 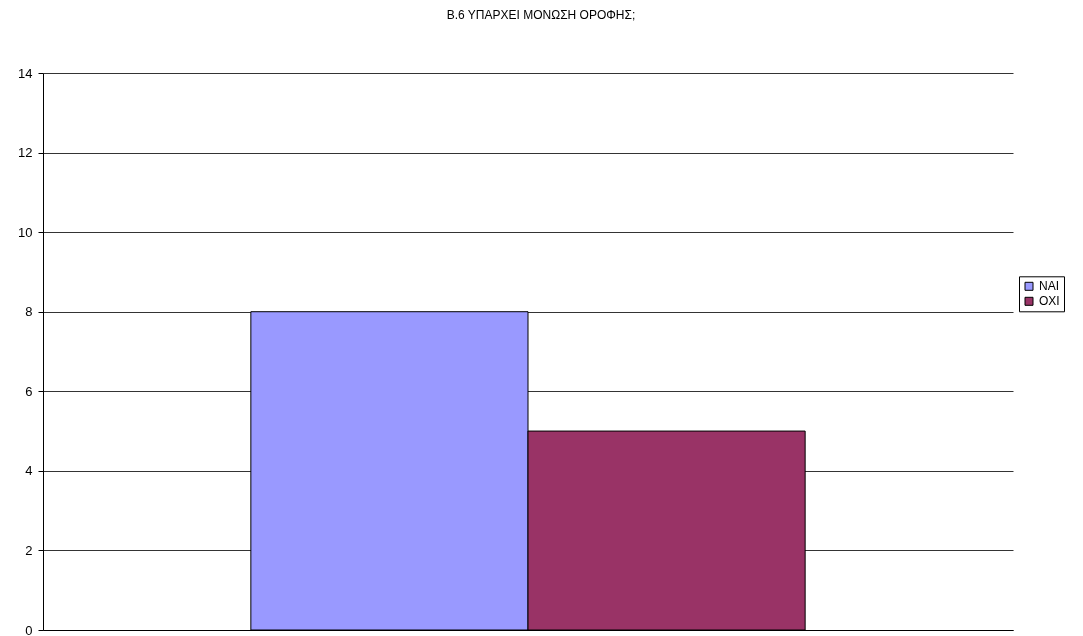 What do you see at coordinates (29, 550) in the screenshot?
I see `y-tick-label: 2` at bounding box center [29, 550].